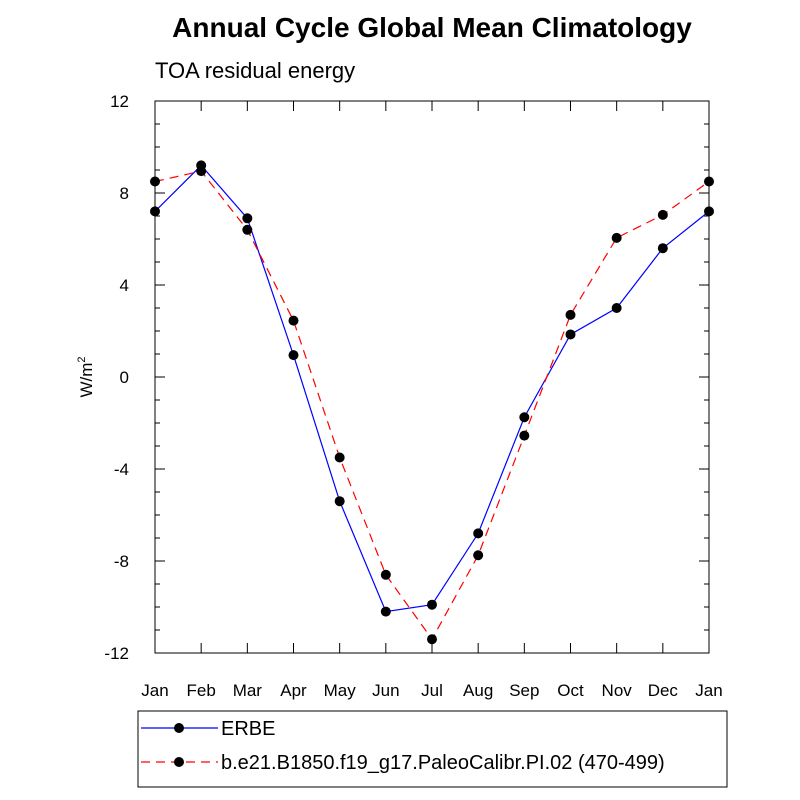  I want to click on y-tick-labels: 12 8 4 0 -4 -8 -12, so click(116, 377).